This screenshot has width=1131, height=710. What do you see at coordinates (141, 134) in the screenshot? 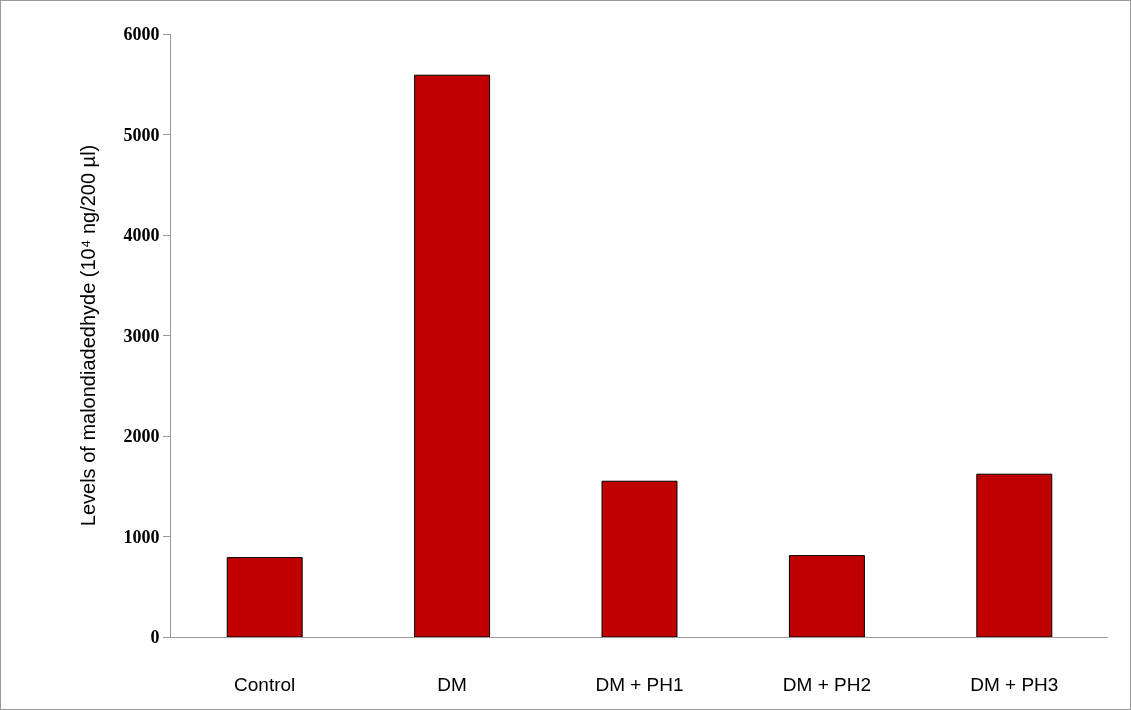
I see `y-tick-label: 5000` at bounding box center [141, 134].